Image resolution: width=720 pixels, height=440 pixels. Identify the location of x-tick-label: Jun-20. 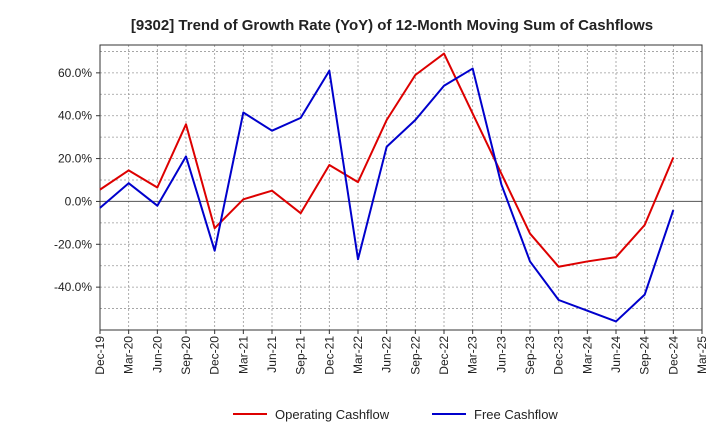
(157, 354).